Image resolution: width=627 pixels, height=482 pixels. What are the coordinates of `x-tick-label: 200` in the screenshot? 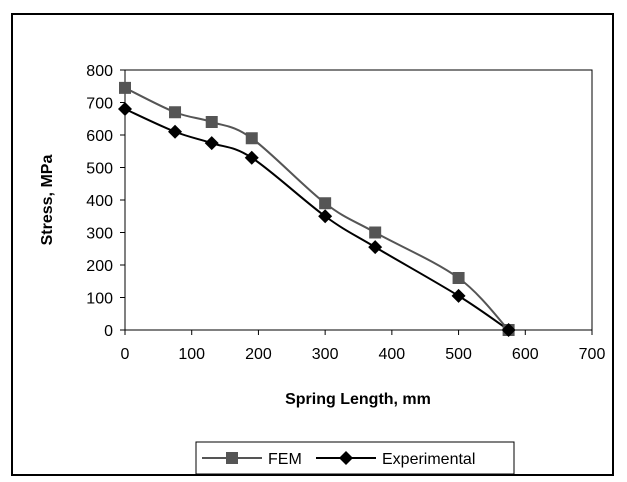 It's located at (258, 354).